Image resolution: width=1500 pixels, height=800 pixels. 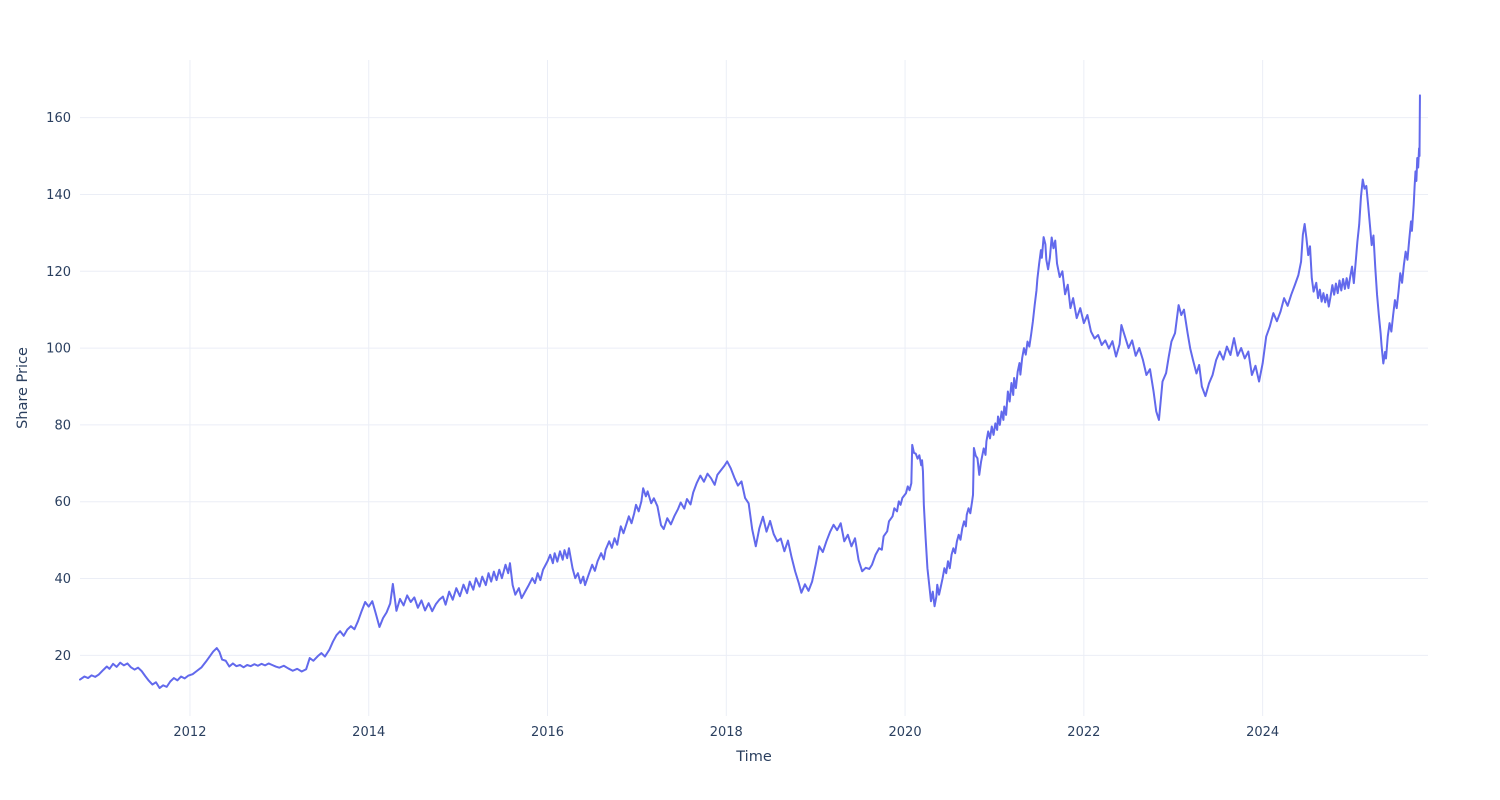 I want to click on y-tick-label: 80, so click(x=62, y=425).